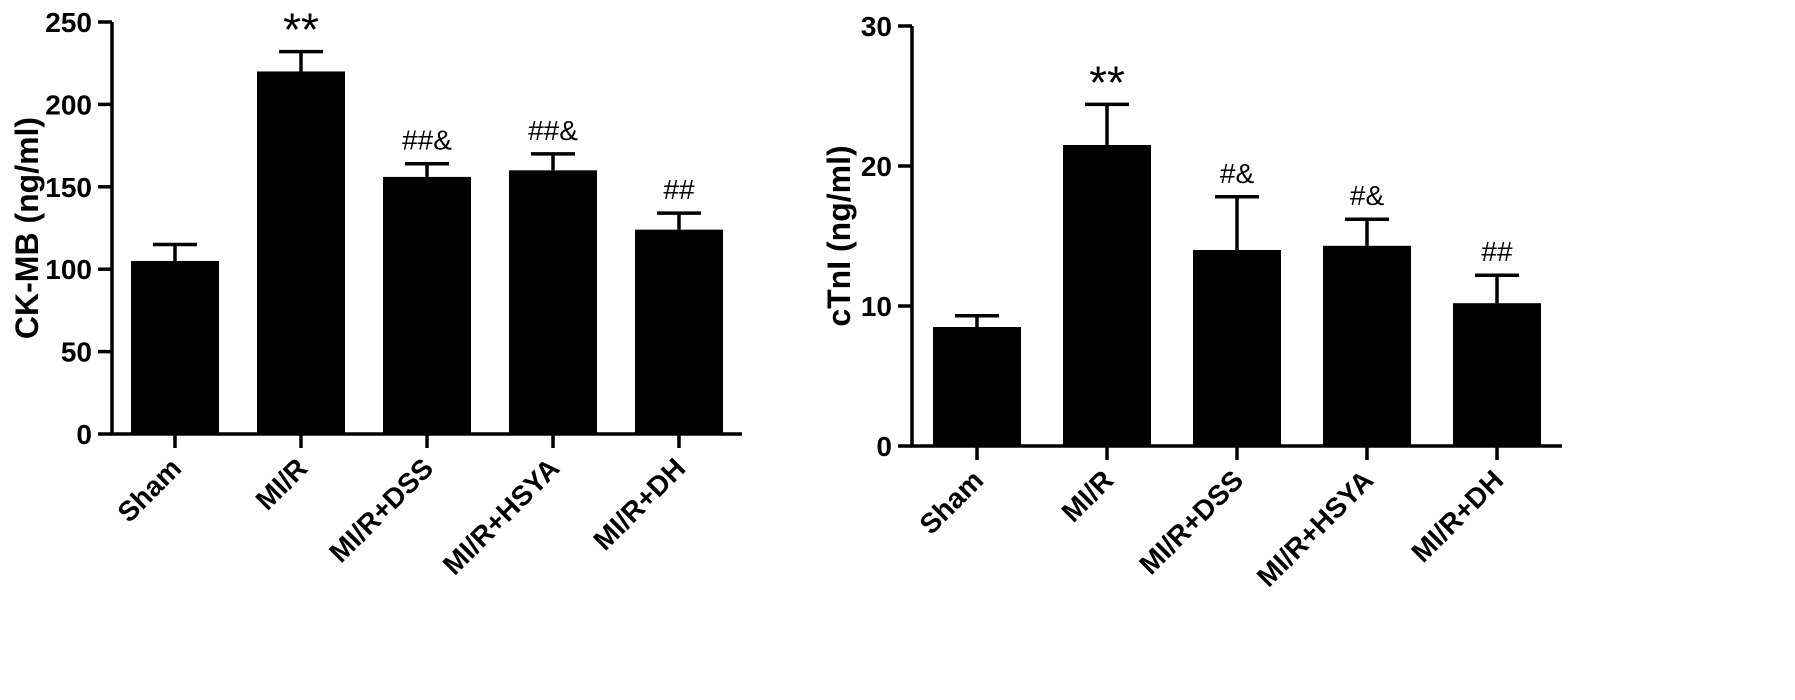 The image size is (1795, 700). I want to click on y-tick-label: 50, so click(76, 352).